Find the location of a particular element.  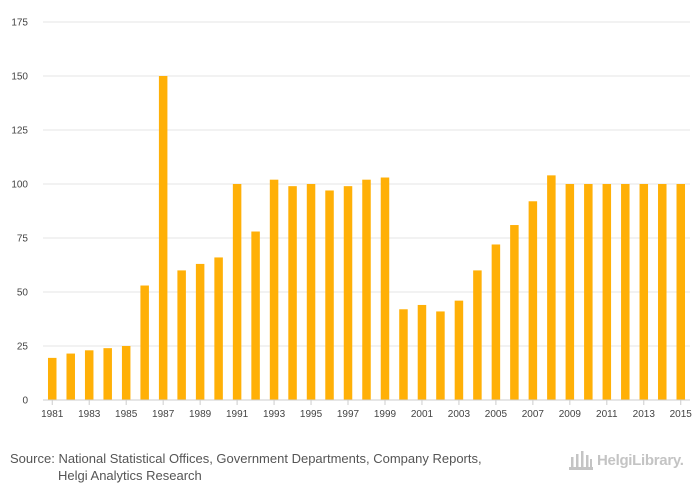

bar-2011 is located at coordinates (607, 292).